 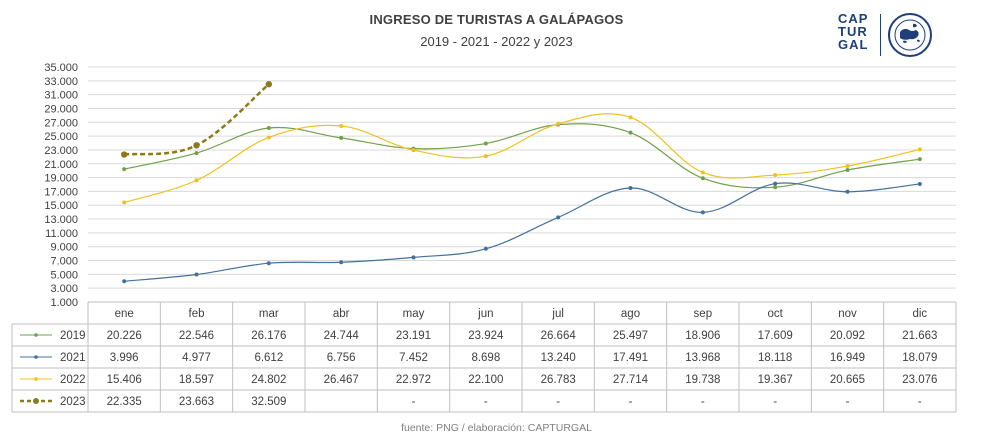 What do you see at coordinates (73, 336) in the screenshot?
I see `legend-series-name: 2019` at bounding box center [73, 336].